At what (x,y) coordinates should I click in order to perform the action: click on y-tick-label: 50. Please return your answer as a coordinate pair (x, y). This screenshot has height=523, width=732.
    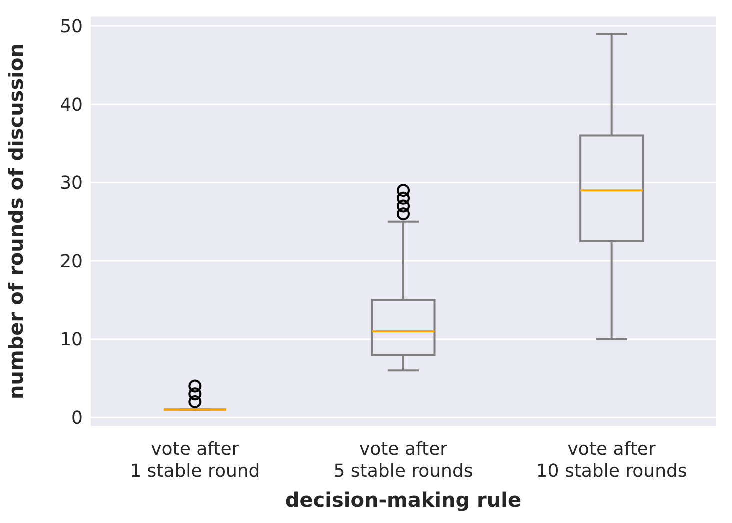
    Looking at the image, I should click on (71, 27).